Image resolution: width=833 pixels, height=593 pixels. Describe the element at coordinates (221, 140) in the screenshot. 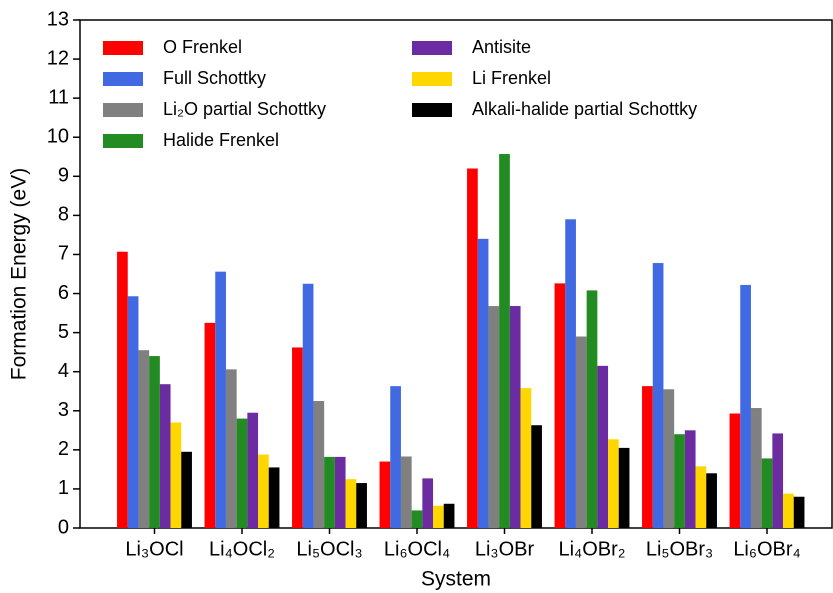

I see `legend-label: Halide Frenkel` at that location.